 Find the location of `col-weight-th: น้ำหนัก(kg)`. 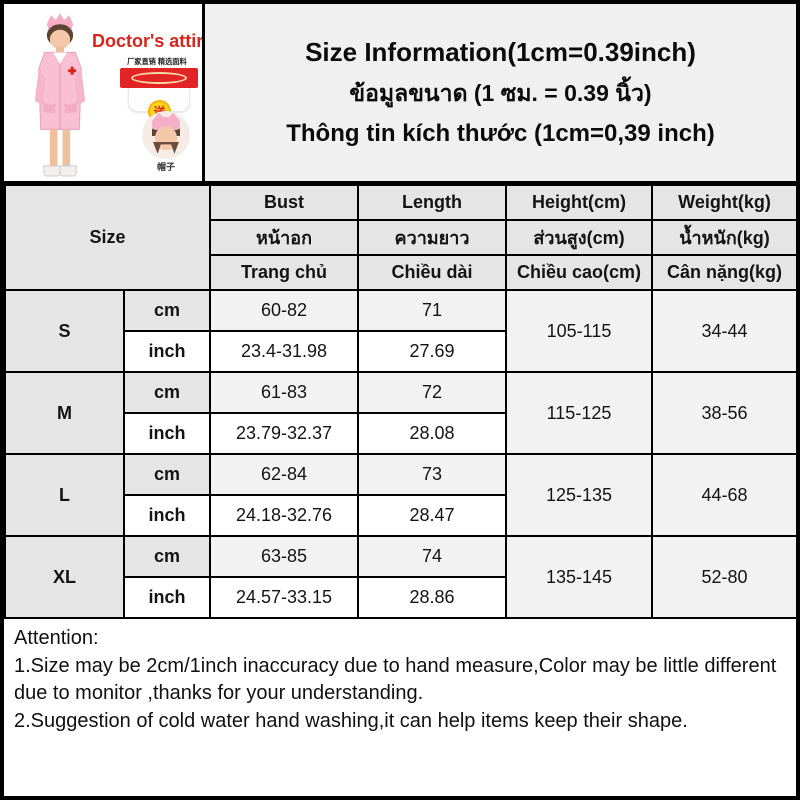

col-weight-th: น้ำหนัก(kg) is located at coordinates (724, 237).